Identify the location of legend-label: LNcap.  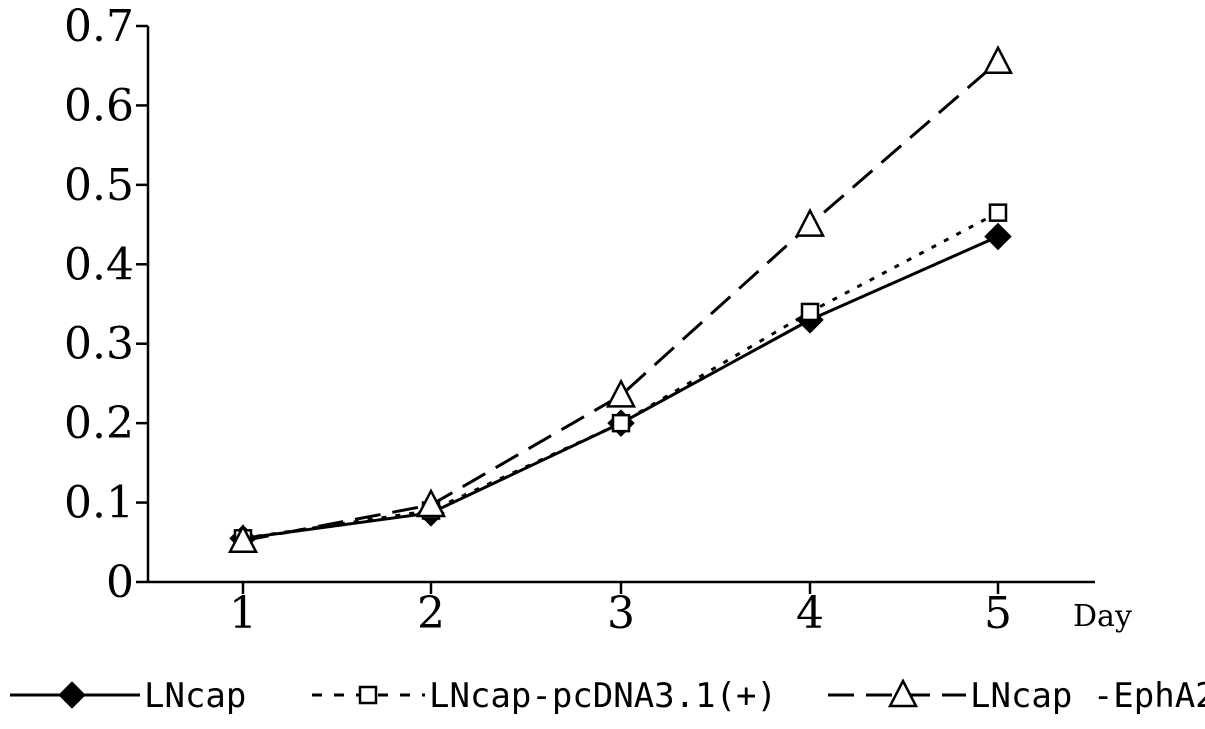
(195, 696).